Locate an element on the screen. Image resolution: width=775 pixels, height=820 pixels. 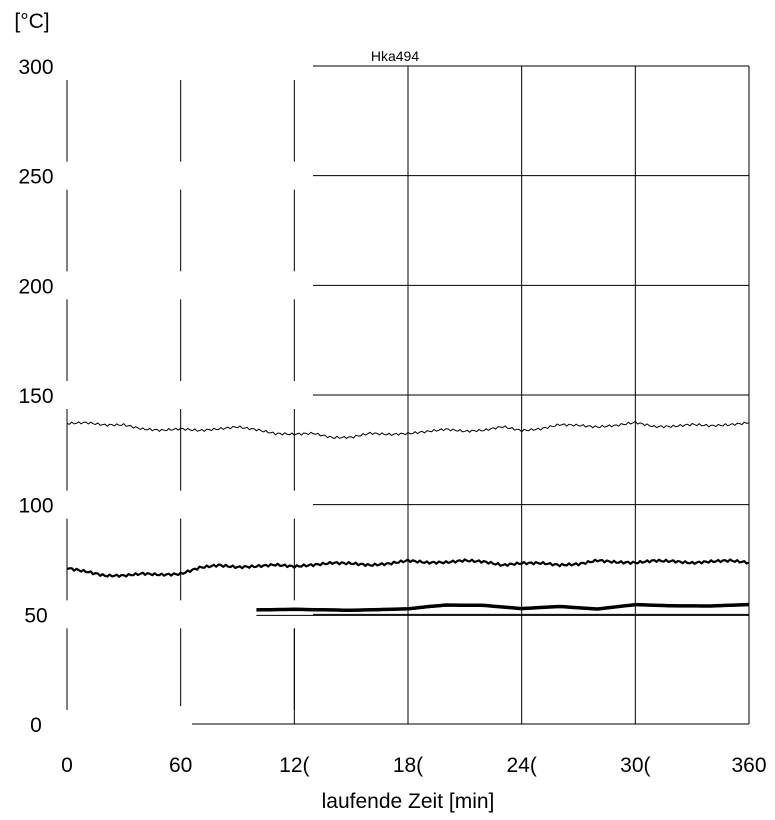
y-unit-label: [°C] is located at coordinates (31, 21).